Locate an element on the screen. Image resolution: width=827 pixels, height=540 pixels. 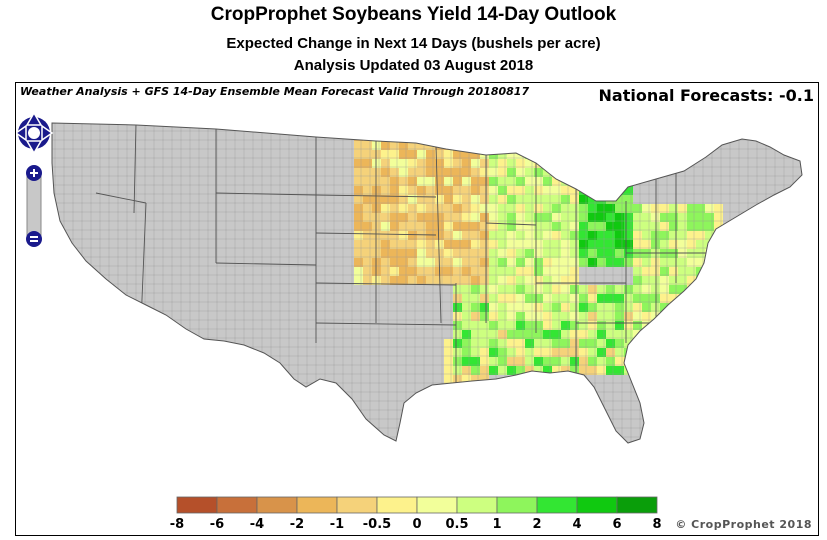
legend-tick-label: 0 is located at coordinates (416, 524).